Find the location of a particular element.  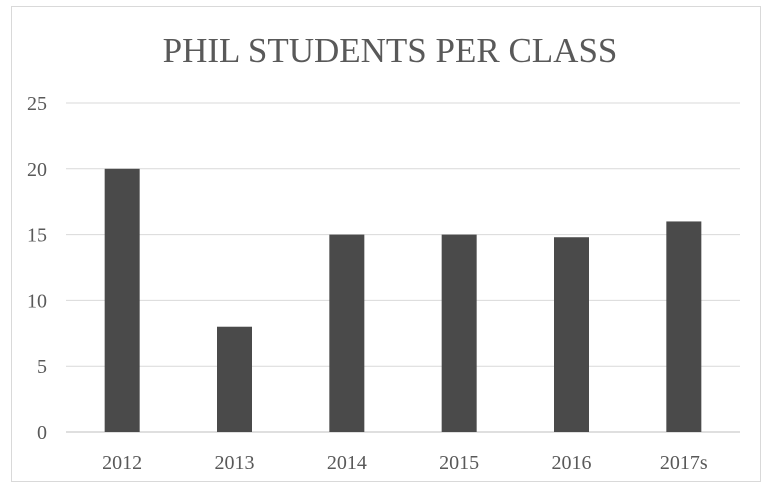

y-tick-label: 10 is located at coordinates (37, 301).